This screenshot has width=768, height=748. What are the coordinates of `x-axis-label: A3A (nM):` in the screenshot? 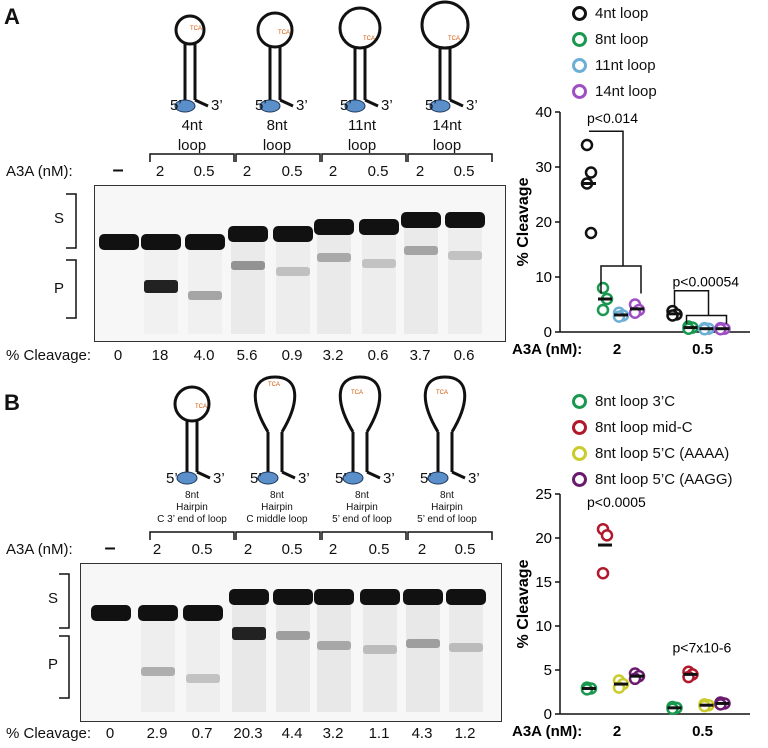 It's located at (547, 349).